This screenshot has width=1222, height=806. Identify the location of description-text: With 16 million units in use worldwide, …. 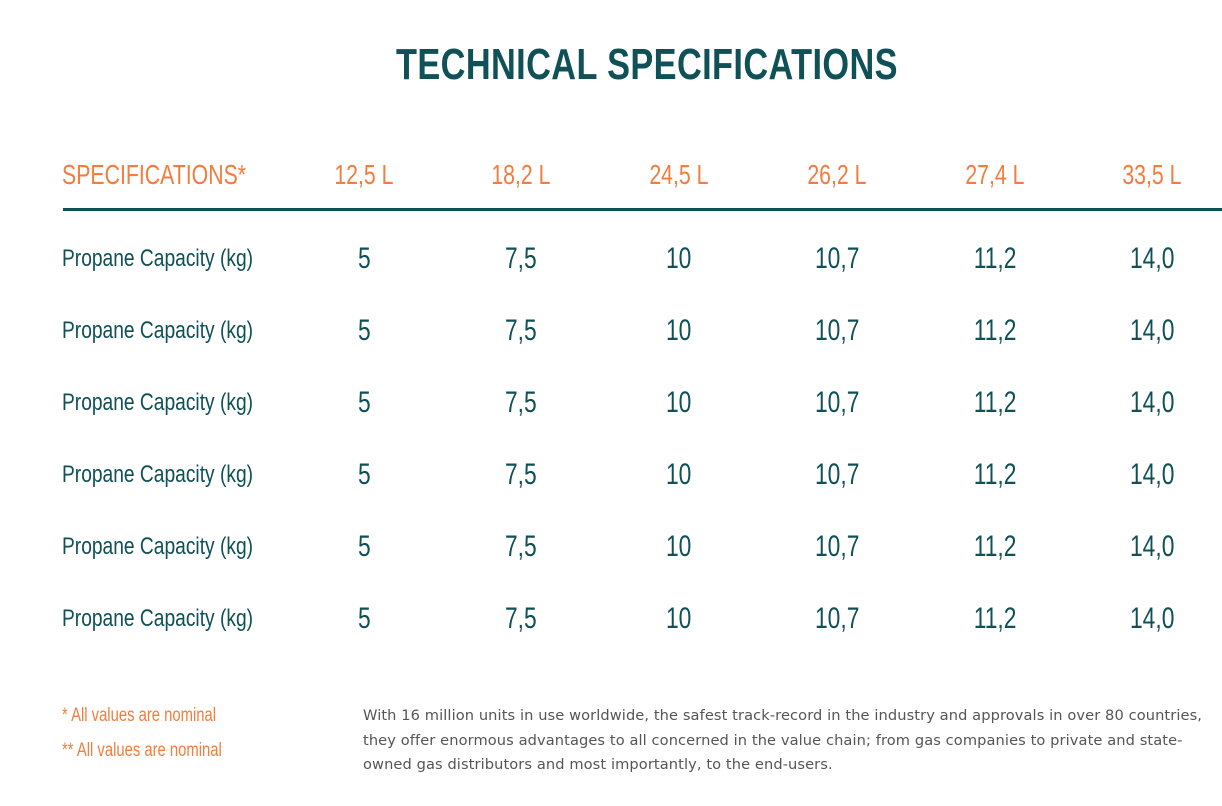
(783, 740).